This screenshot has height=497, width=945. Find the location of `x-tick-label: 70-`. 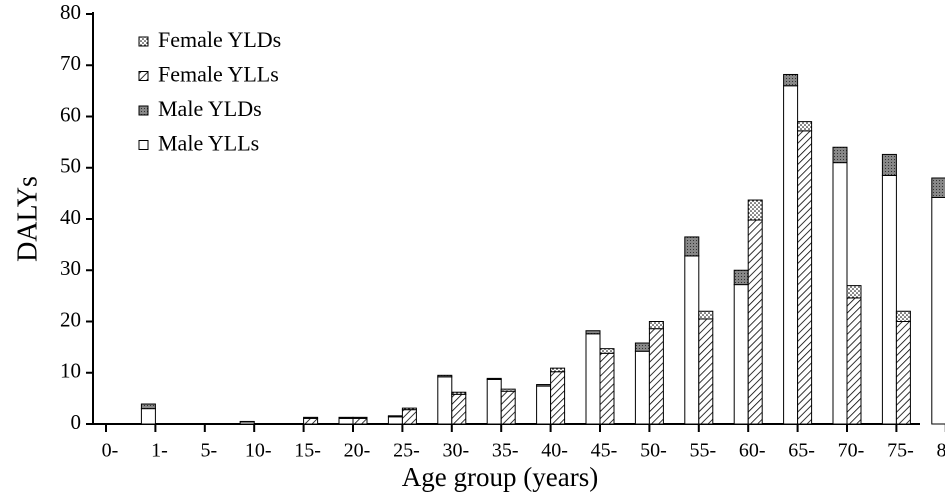

x-tick-label: 70- is located at coordinates (851, 451).